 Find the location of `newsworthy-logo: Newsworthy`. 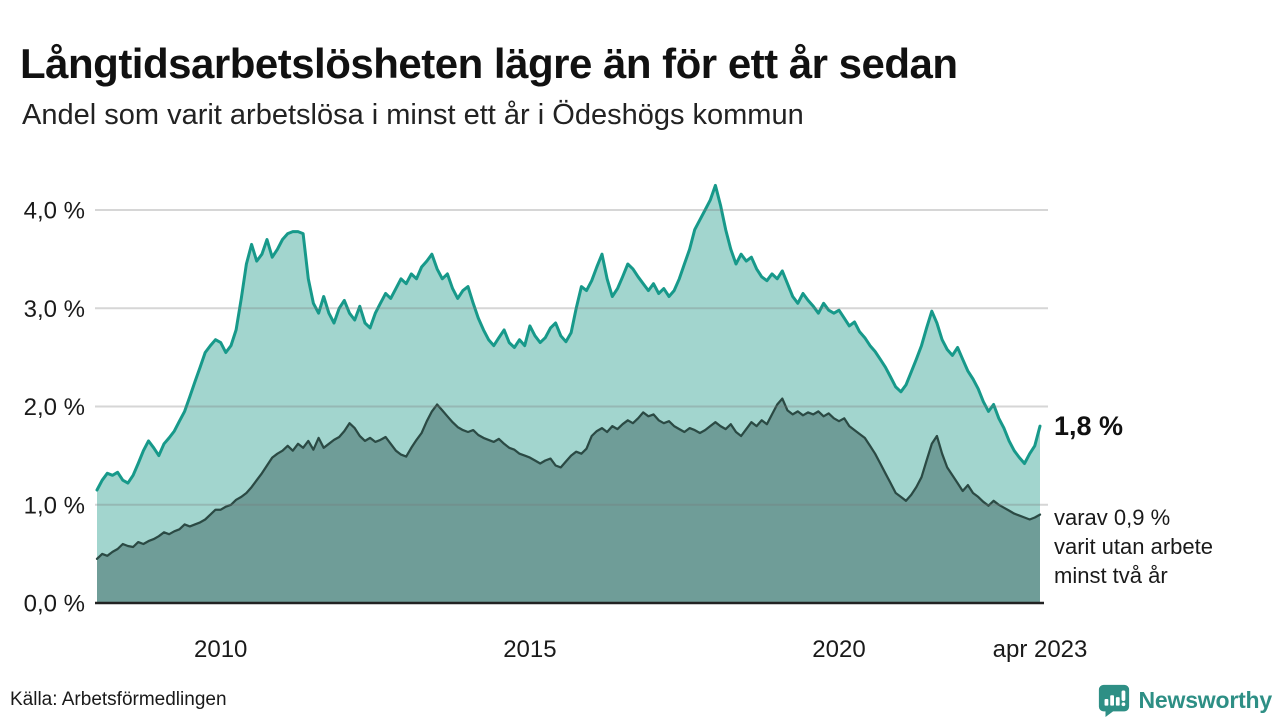

newsworthy-logo: Newsworthy is located at coordinates (1184, 700).